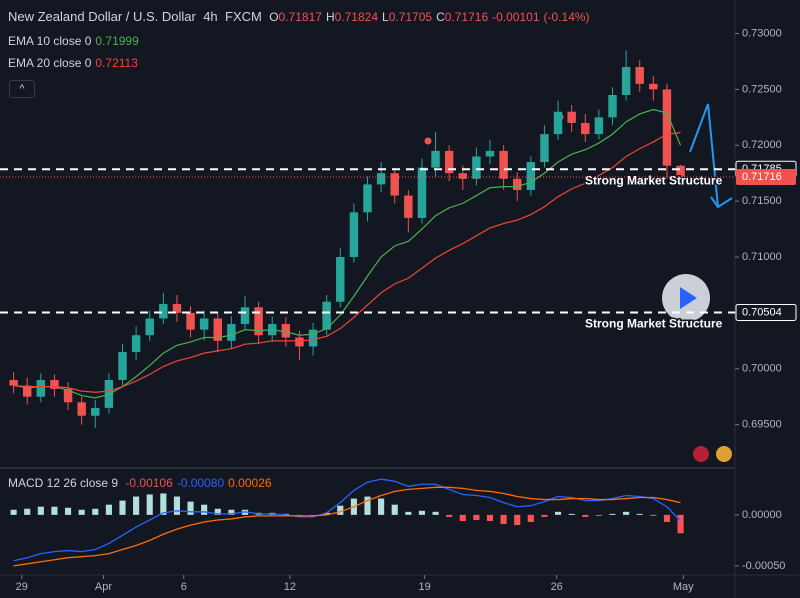 The width and height of the screenshot is (800, 598). I want to click on ohlc-label: L, so click(385, 17).